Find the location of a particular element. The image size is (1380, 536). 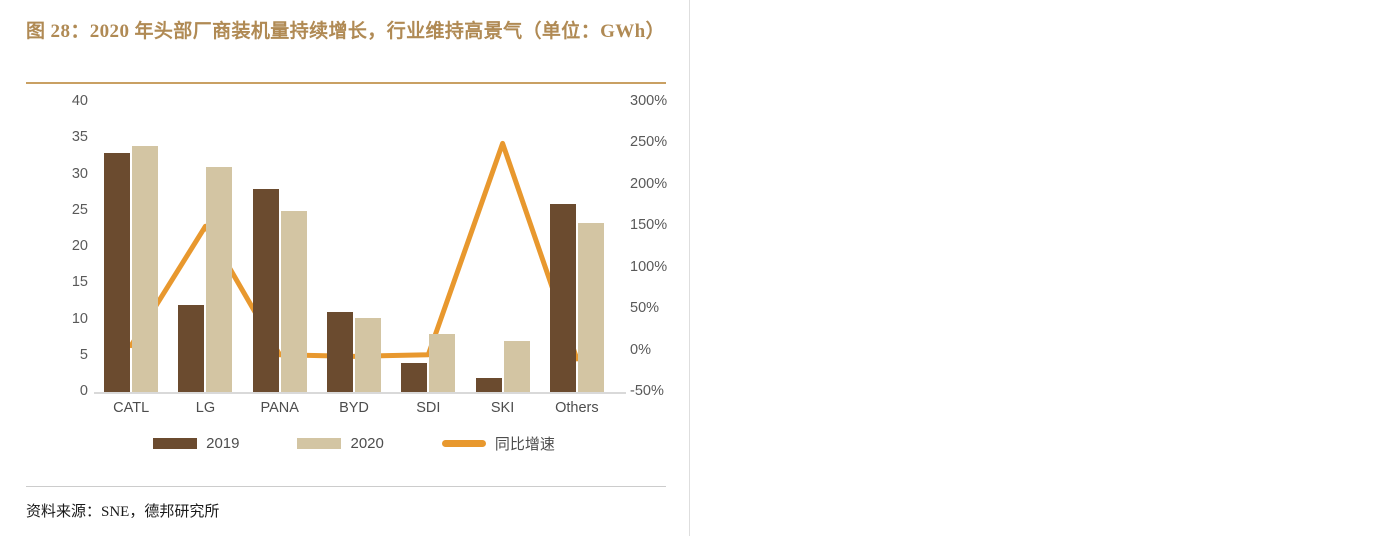

y-tick-label: 10 is located at coordinates (79, 318).